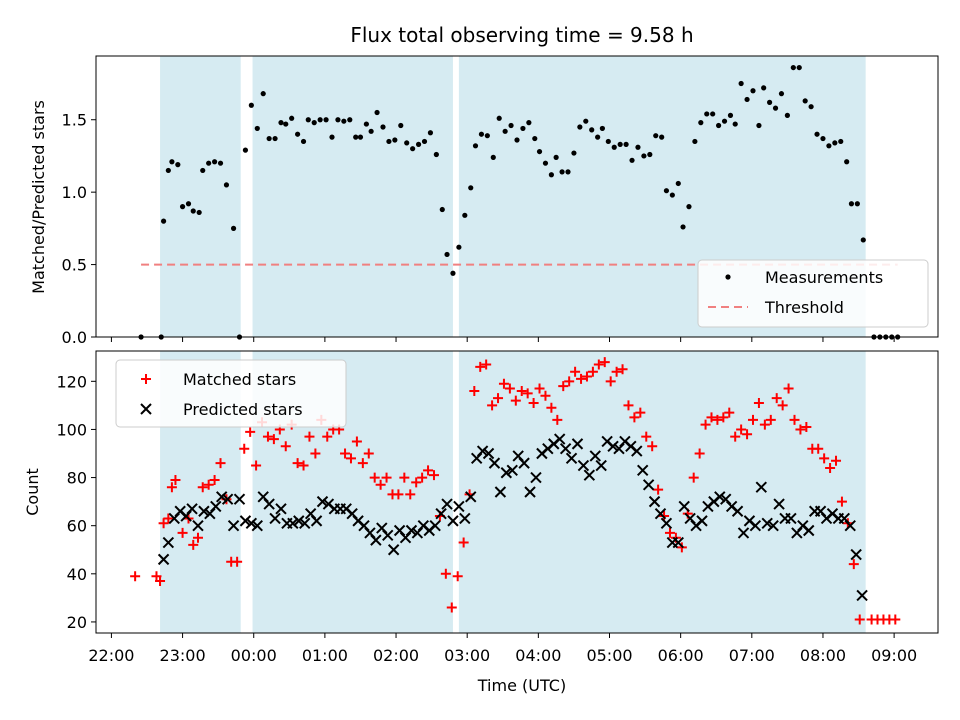 Image resolution: width=960 pixels, height=720 pixels. Describe the element at coordinates (111, 655) in the screenshot. I see `x-tick-label: 22:00` at that location.